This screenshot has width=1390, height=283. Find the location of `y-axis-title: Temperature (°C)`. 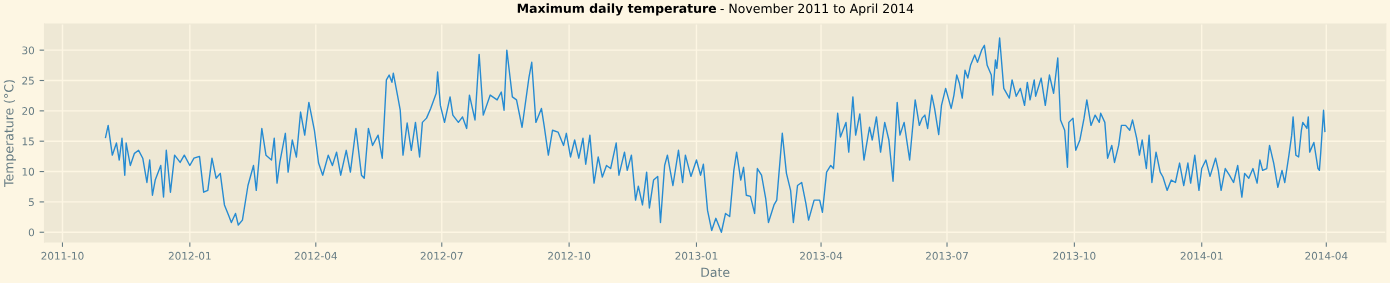

y-axis-title: Temperature (°C) is located at coordinates (9, 133).